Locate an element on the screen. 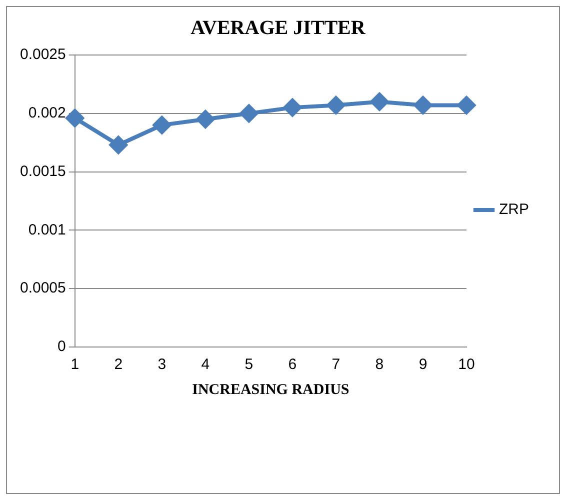 The image size is (568, 503). y-tick-label: 0.002 is located at coordinates (47, 113).